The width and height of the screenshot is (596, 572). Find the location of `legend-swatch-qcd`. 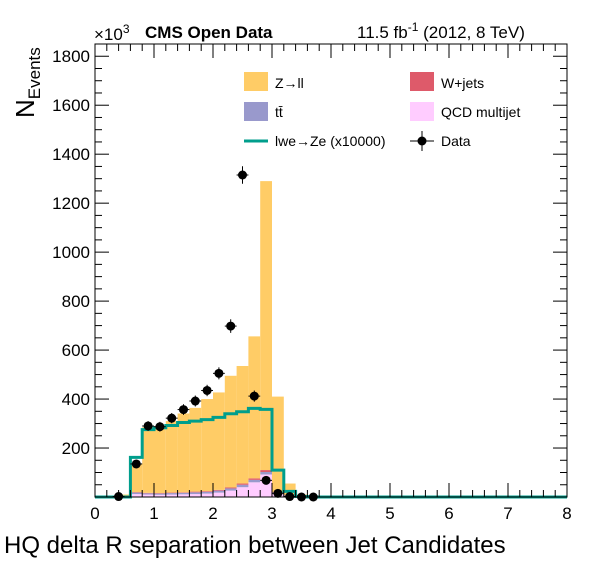

legend-swatch-qcd is located at coordinates (422, 111).